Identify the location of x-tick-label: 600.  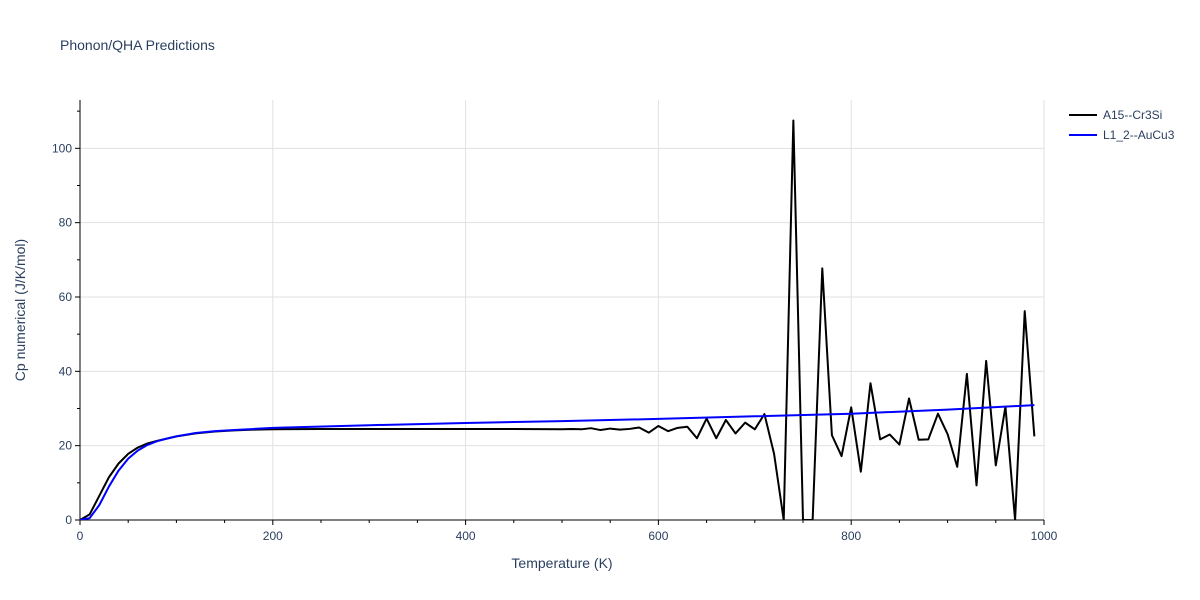
(658, 536).